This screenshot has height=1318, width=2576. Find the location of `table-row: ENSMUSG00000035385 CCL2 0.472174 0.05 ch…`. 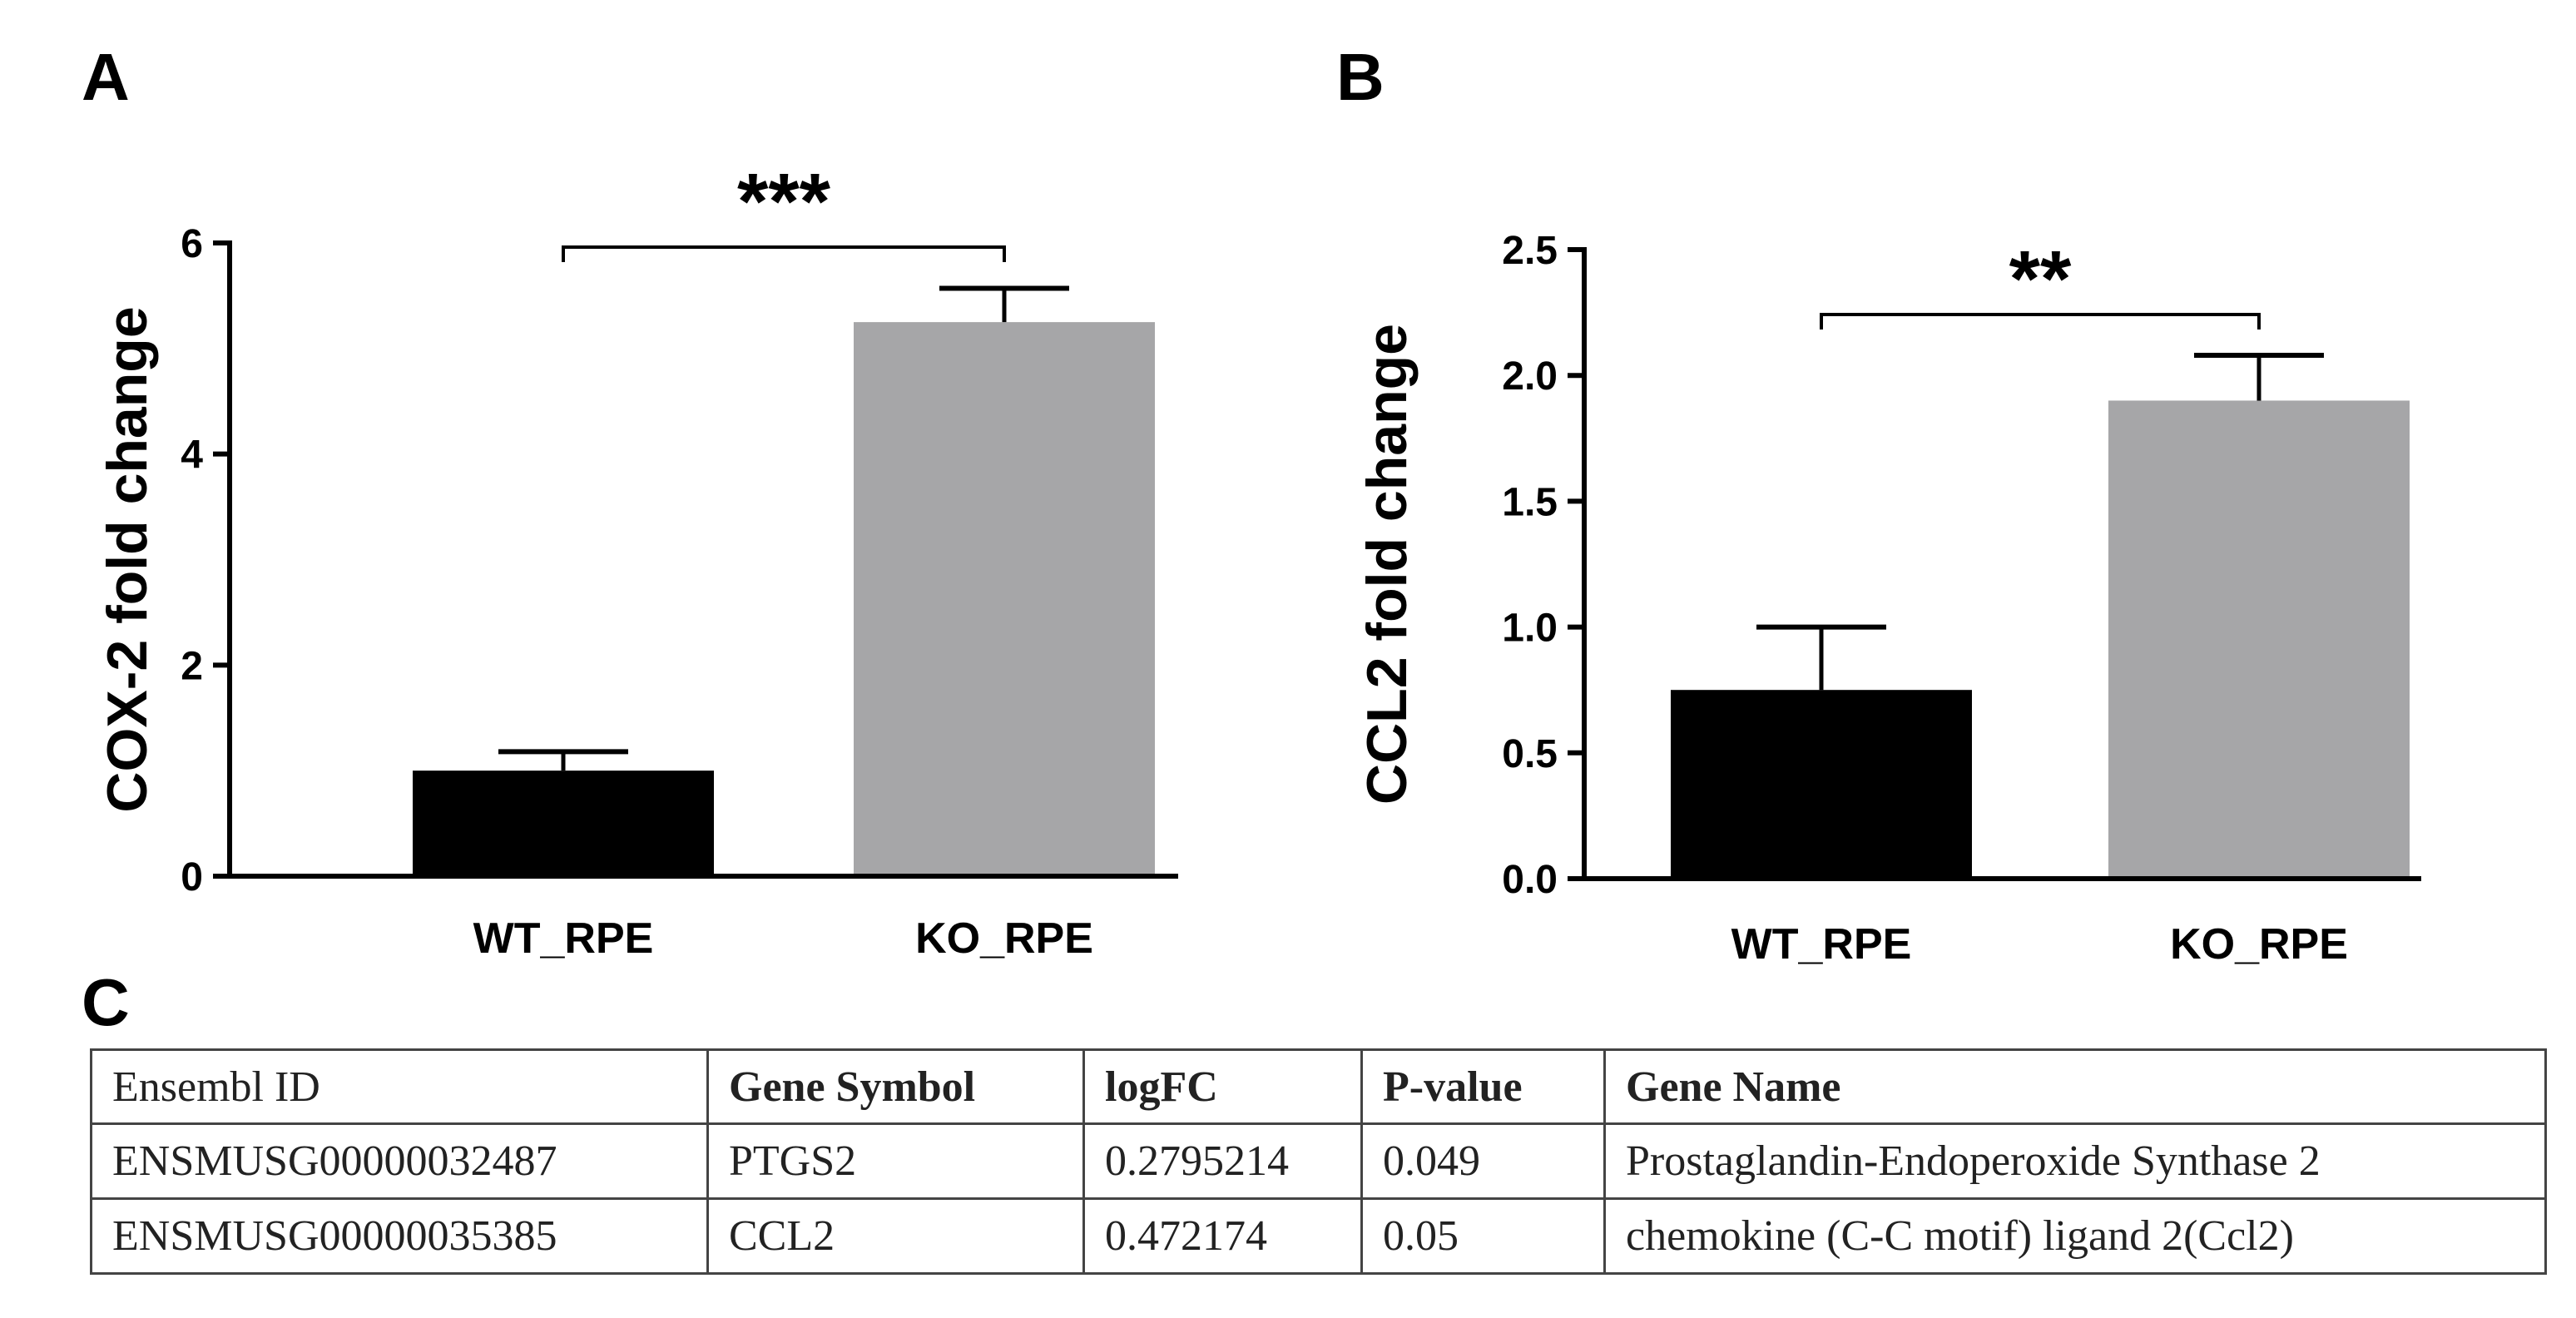

table-row: ENSMUSG00000035385 CCL2 0.472174 0.05 ch… is located at coordinates (1319, 1236).